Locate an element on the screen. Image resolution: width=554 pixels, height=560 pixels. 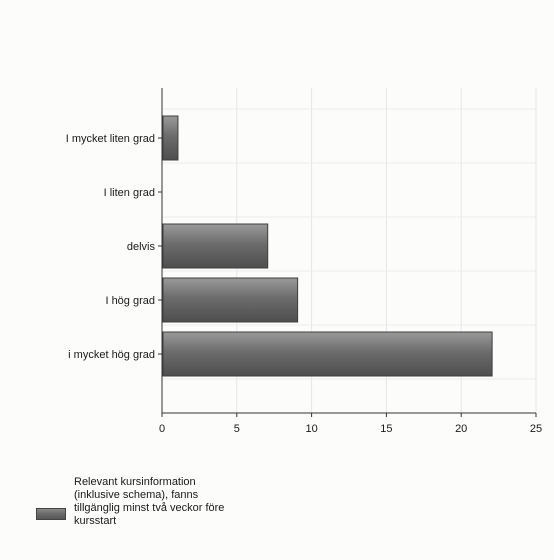
category-label-4: i mycket hög grad is located at coordinates (111, 355).